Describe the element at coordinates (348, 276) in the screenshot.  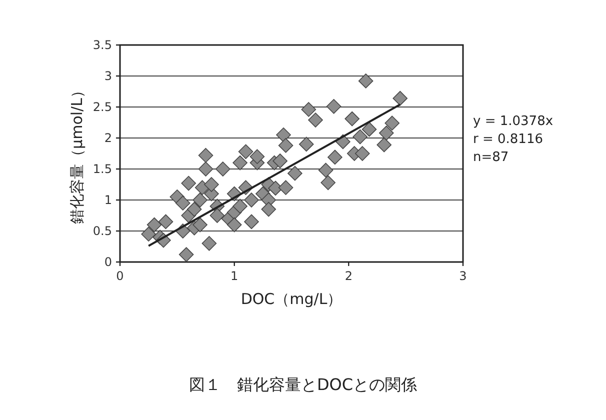
I see `x-tick-label: 2` at that location.